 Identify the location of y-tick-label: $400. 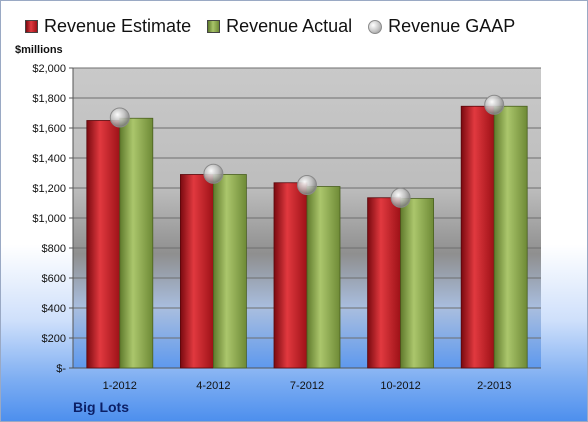
(54, 309).